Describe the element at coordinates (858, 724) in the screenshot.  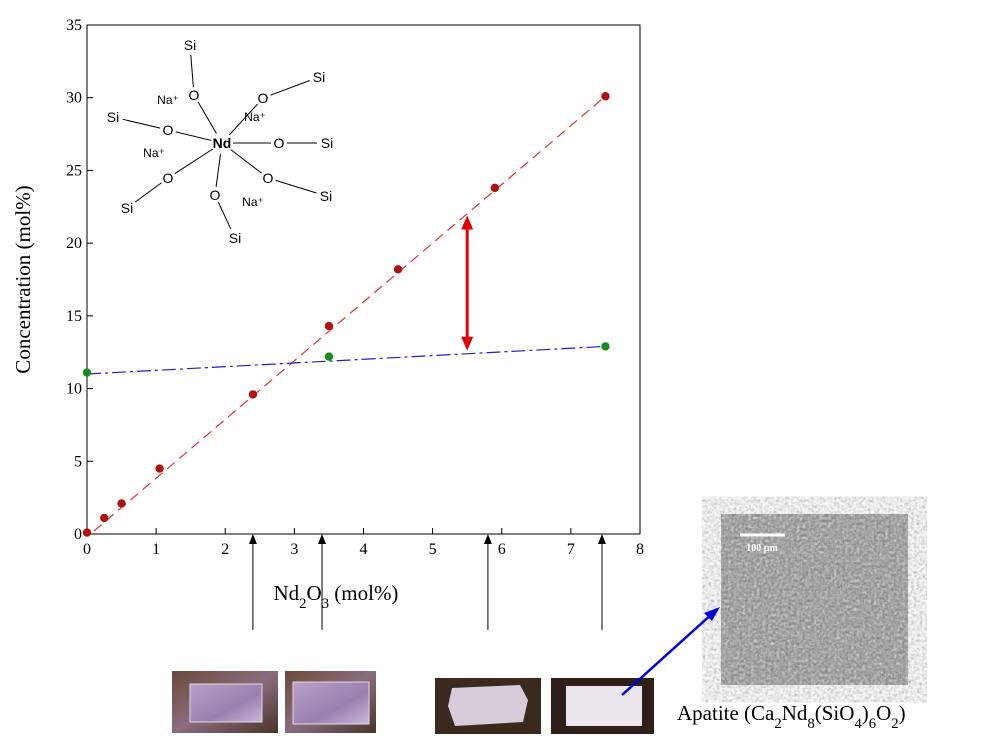
I see `caption-part: 4` at that location.